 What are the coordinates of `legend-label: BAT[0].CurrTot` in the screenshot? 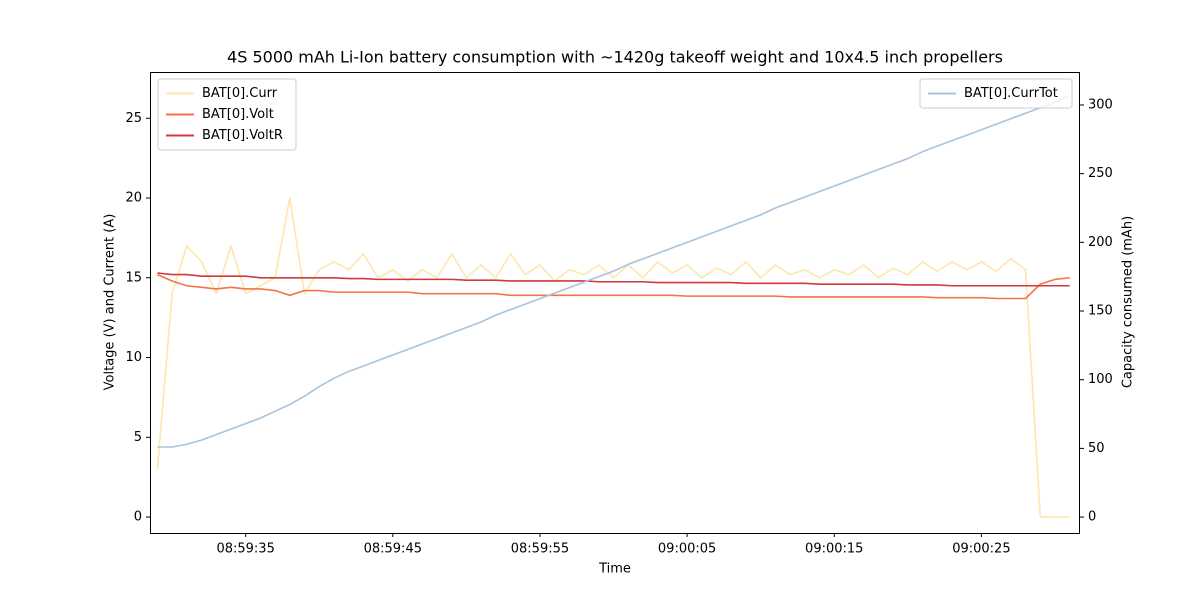 It's located at (1011, 93).